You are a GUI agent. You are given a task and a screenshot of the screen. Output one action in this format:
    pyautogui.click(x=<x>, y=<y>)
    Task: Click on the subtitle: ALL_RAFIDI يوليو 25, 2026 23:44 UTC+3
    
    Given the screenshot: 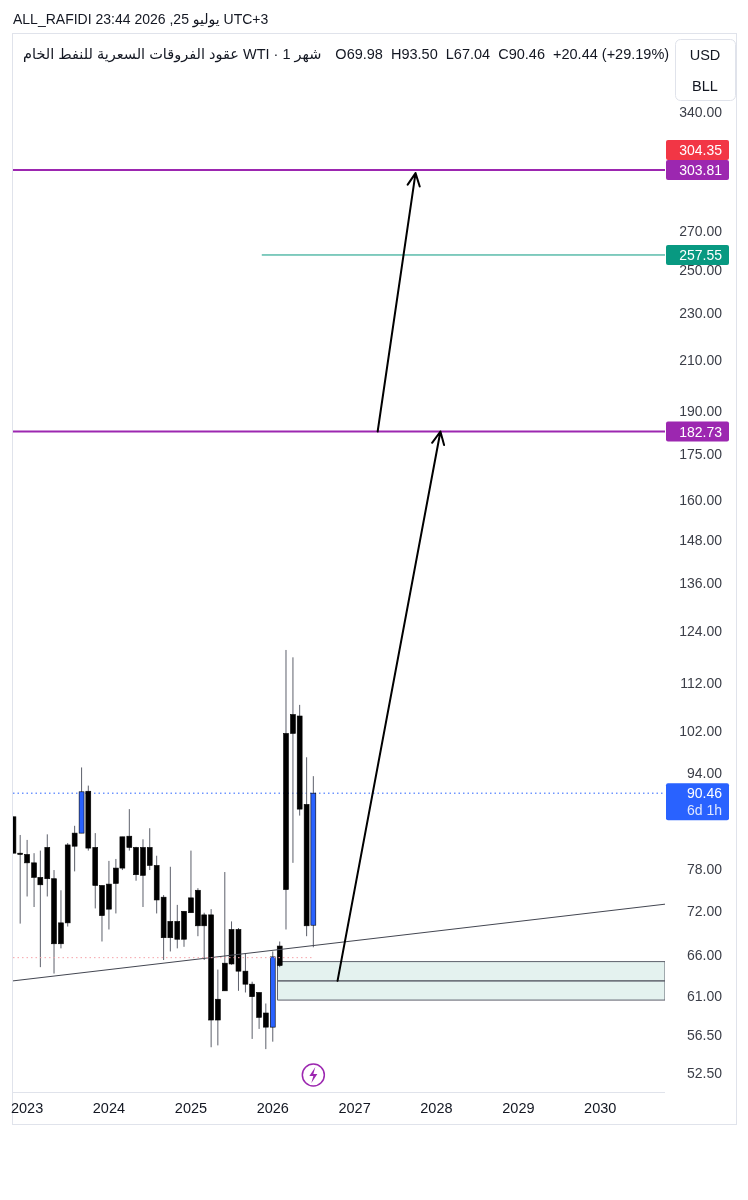 What is the action you would take?
    pyautogui.click(x=141, y=19)
    